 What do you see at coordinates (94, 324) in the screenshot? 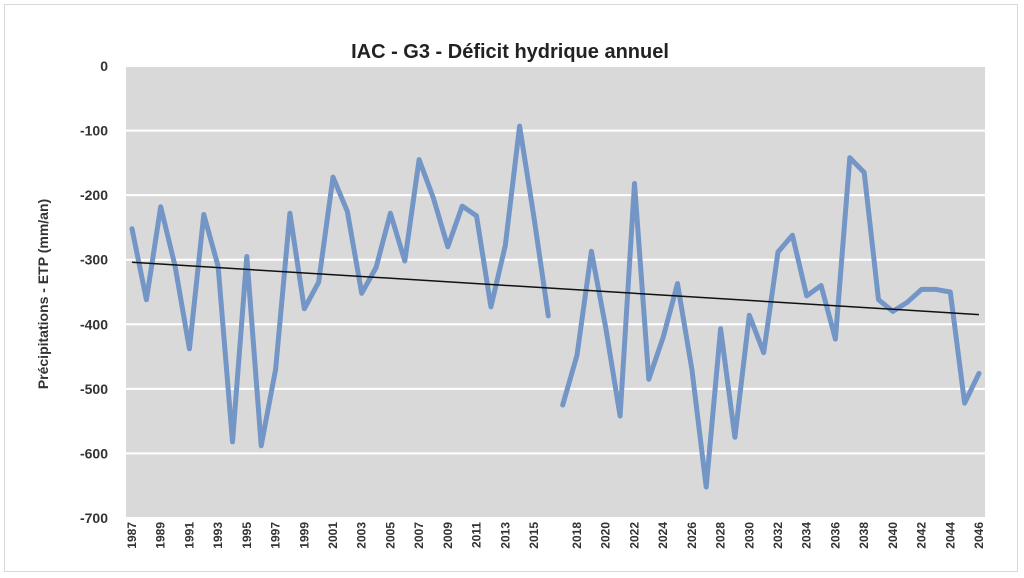
I see `y-tick-label: -400` at bounding box center [94, 324].